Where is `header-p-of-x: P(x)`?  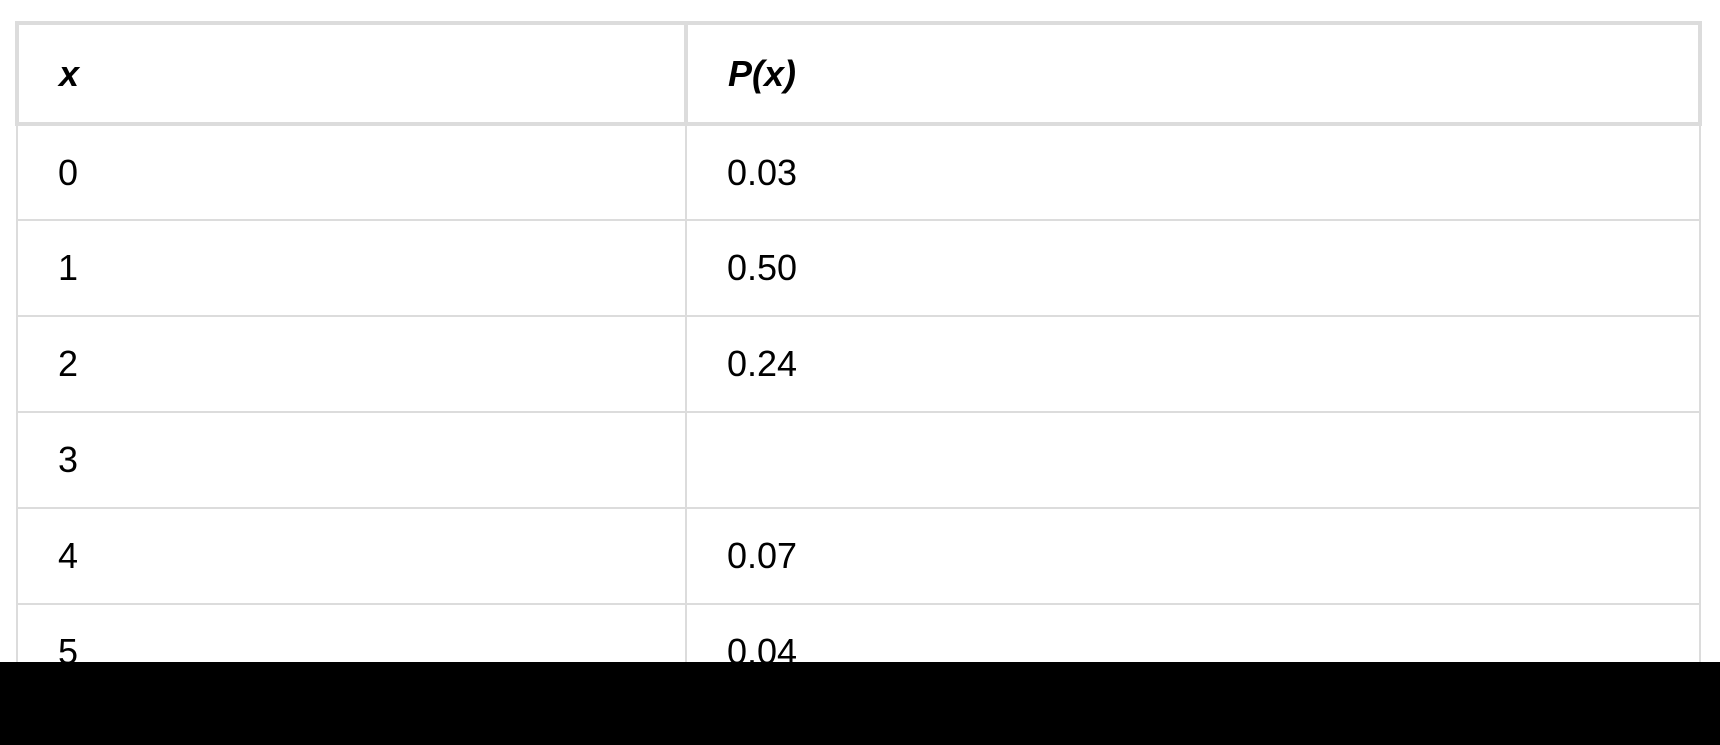
header-p-of-x: P(x) is located at coordinates (1193, 73).